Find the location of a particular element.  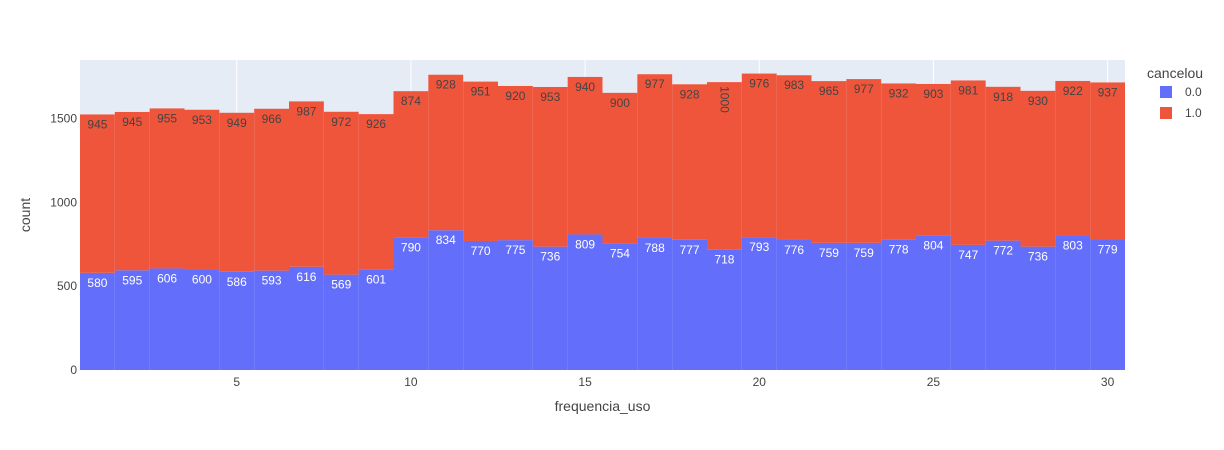

x-axis-ticks: 5 10 15 20 25 30 is located at coordinates (673, 382).